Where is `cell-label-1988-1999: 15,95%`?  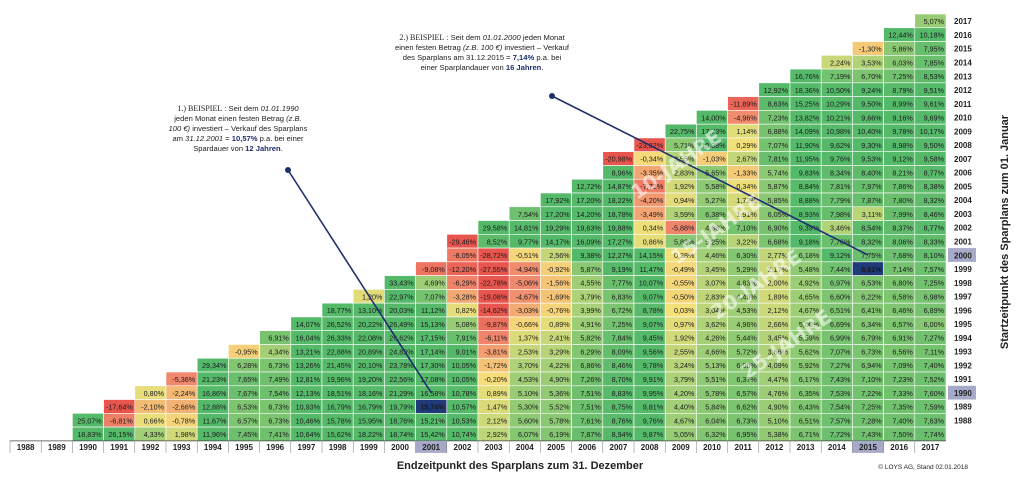
cell-label-1988-1999: 15,95% is located at coordinates (370, 420).